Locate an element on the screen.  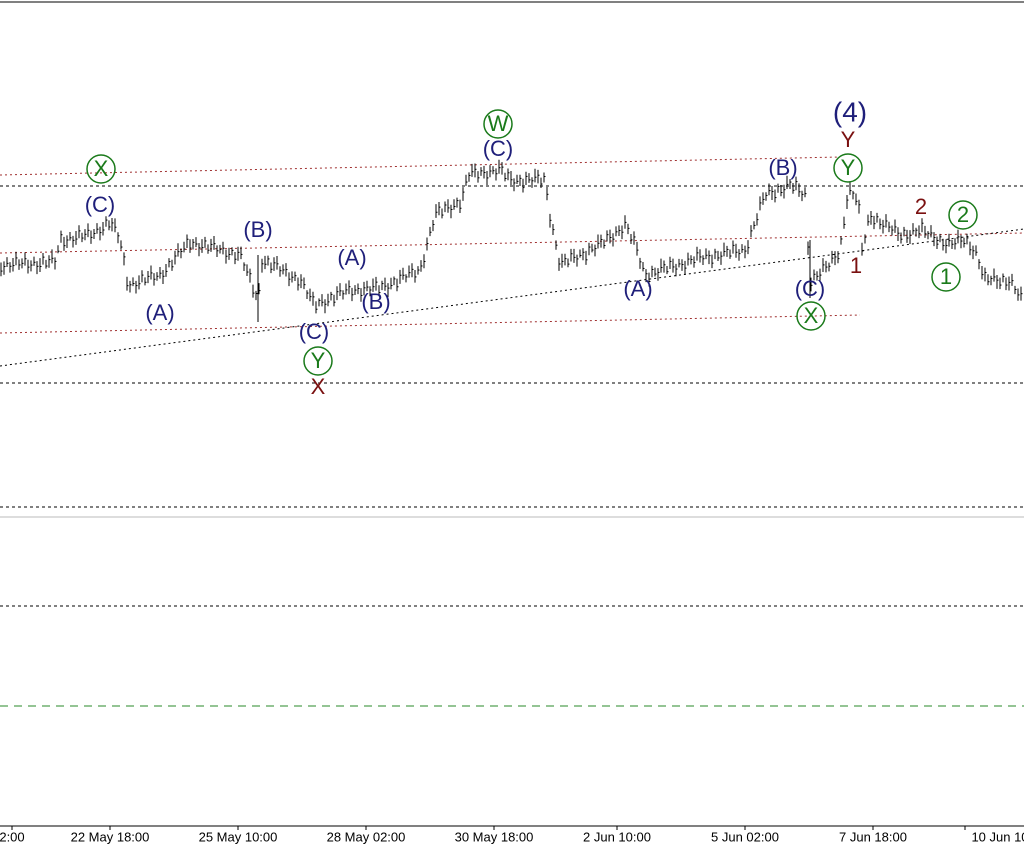
time-label: 22 May 18:00 is located at coordinates (110, 836).